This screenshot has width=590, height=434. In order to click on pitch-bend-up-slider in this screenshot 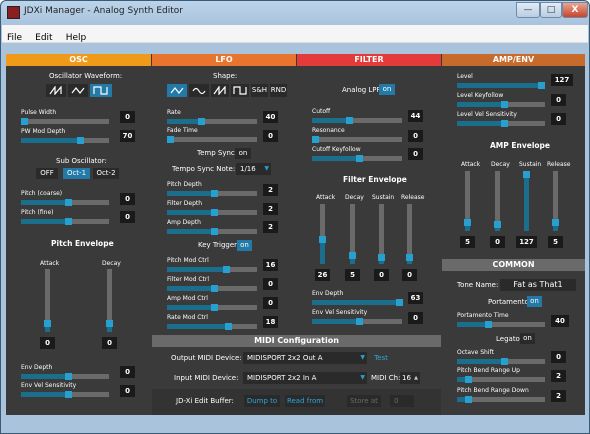, I will do `click(501, 379)`.